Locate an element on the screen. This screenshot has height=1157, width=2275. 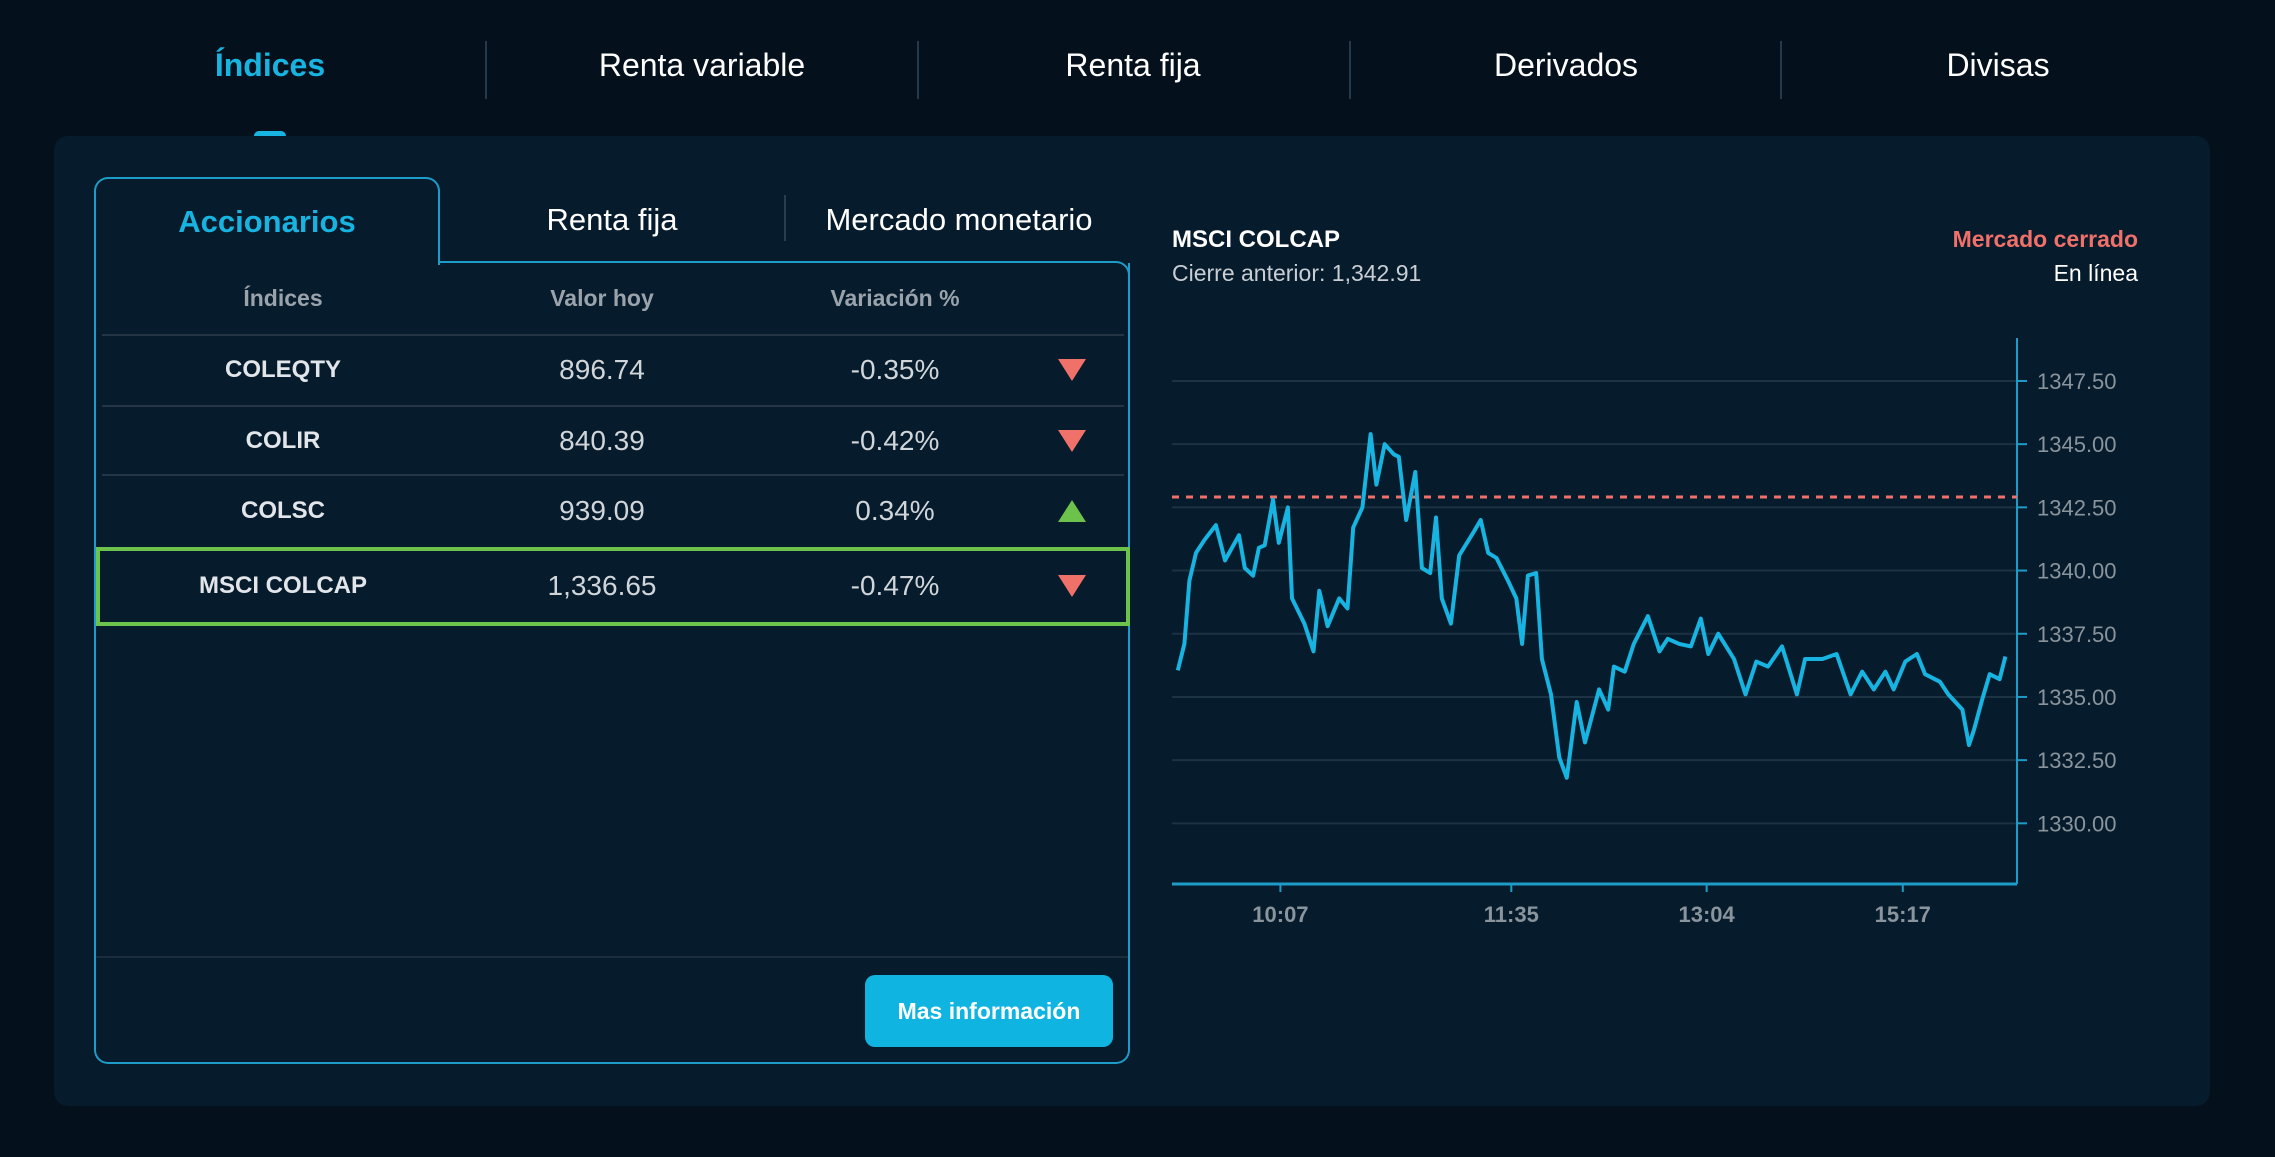
index-change: -0.42% is located at coordinates (895, 440).